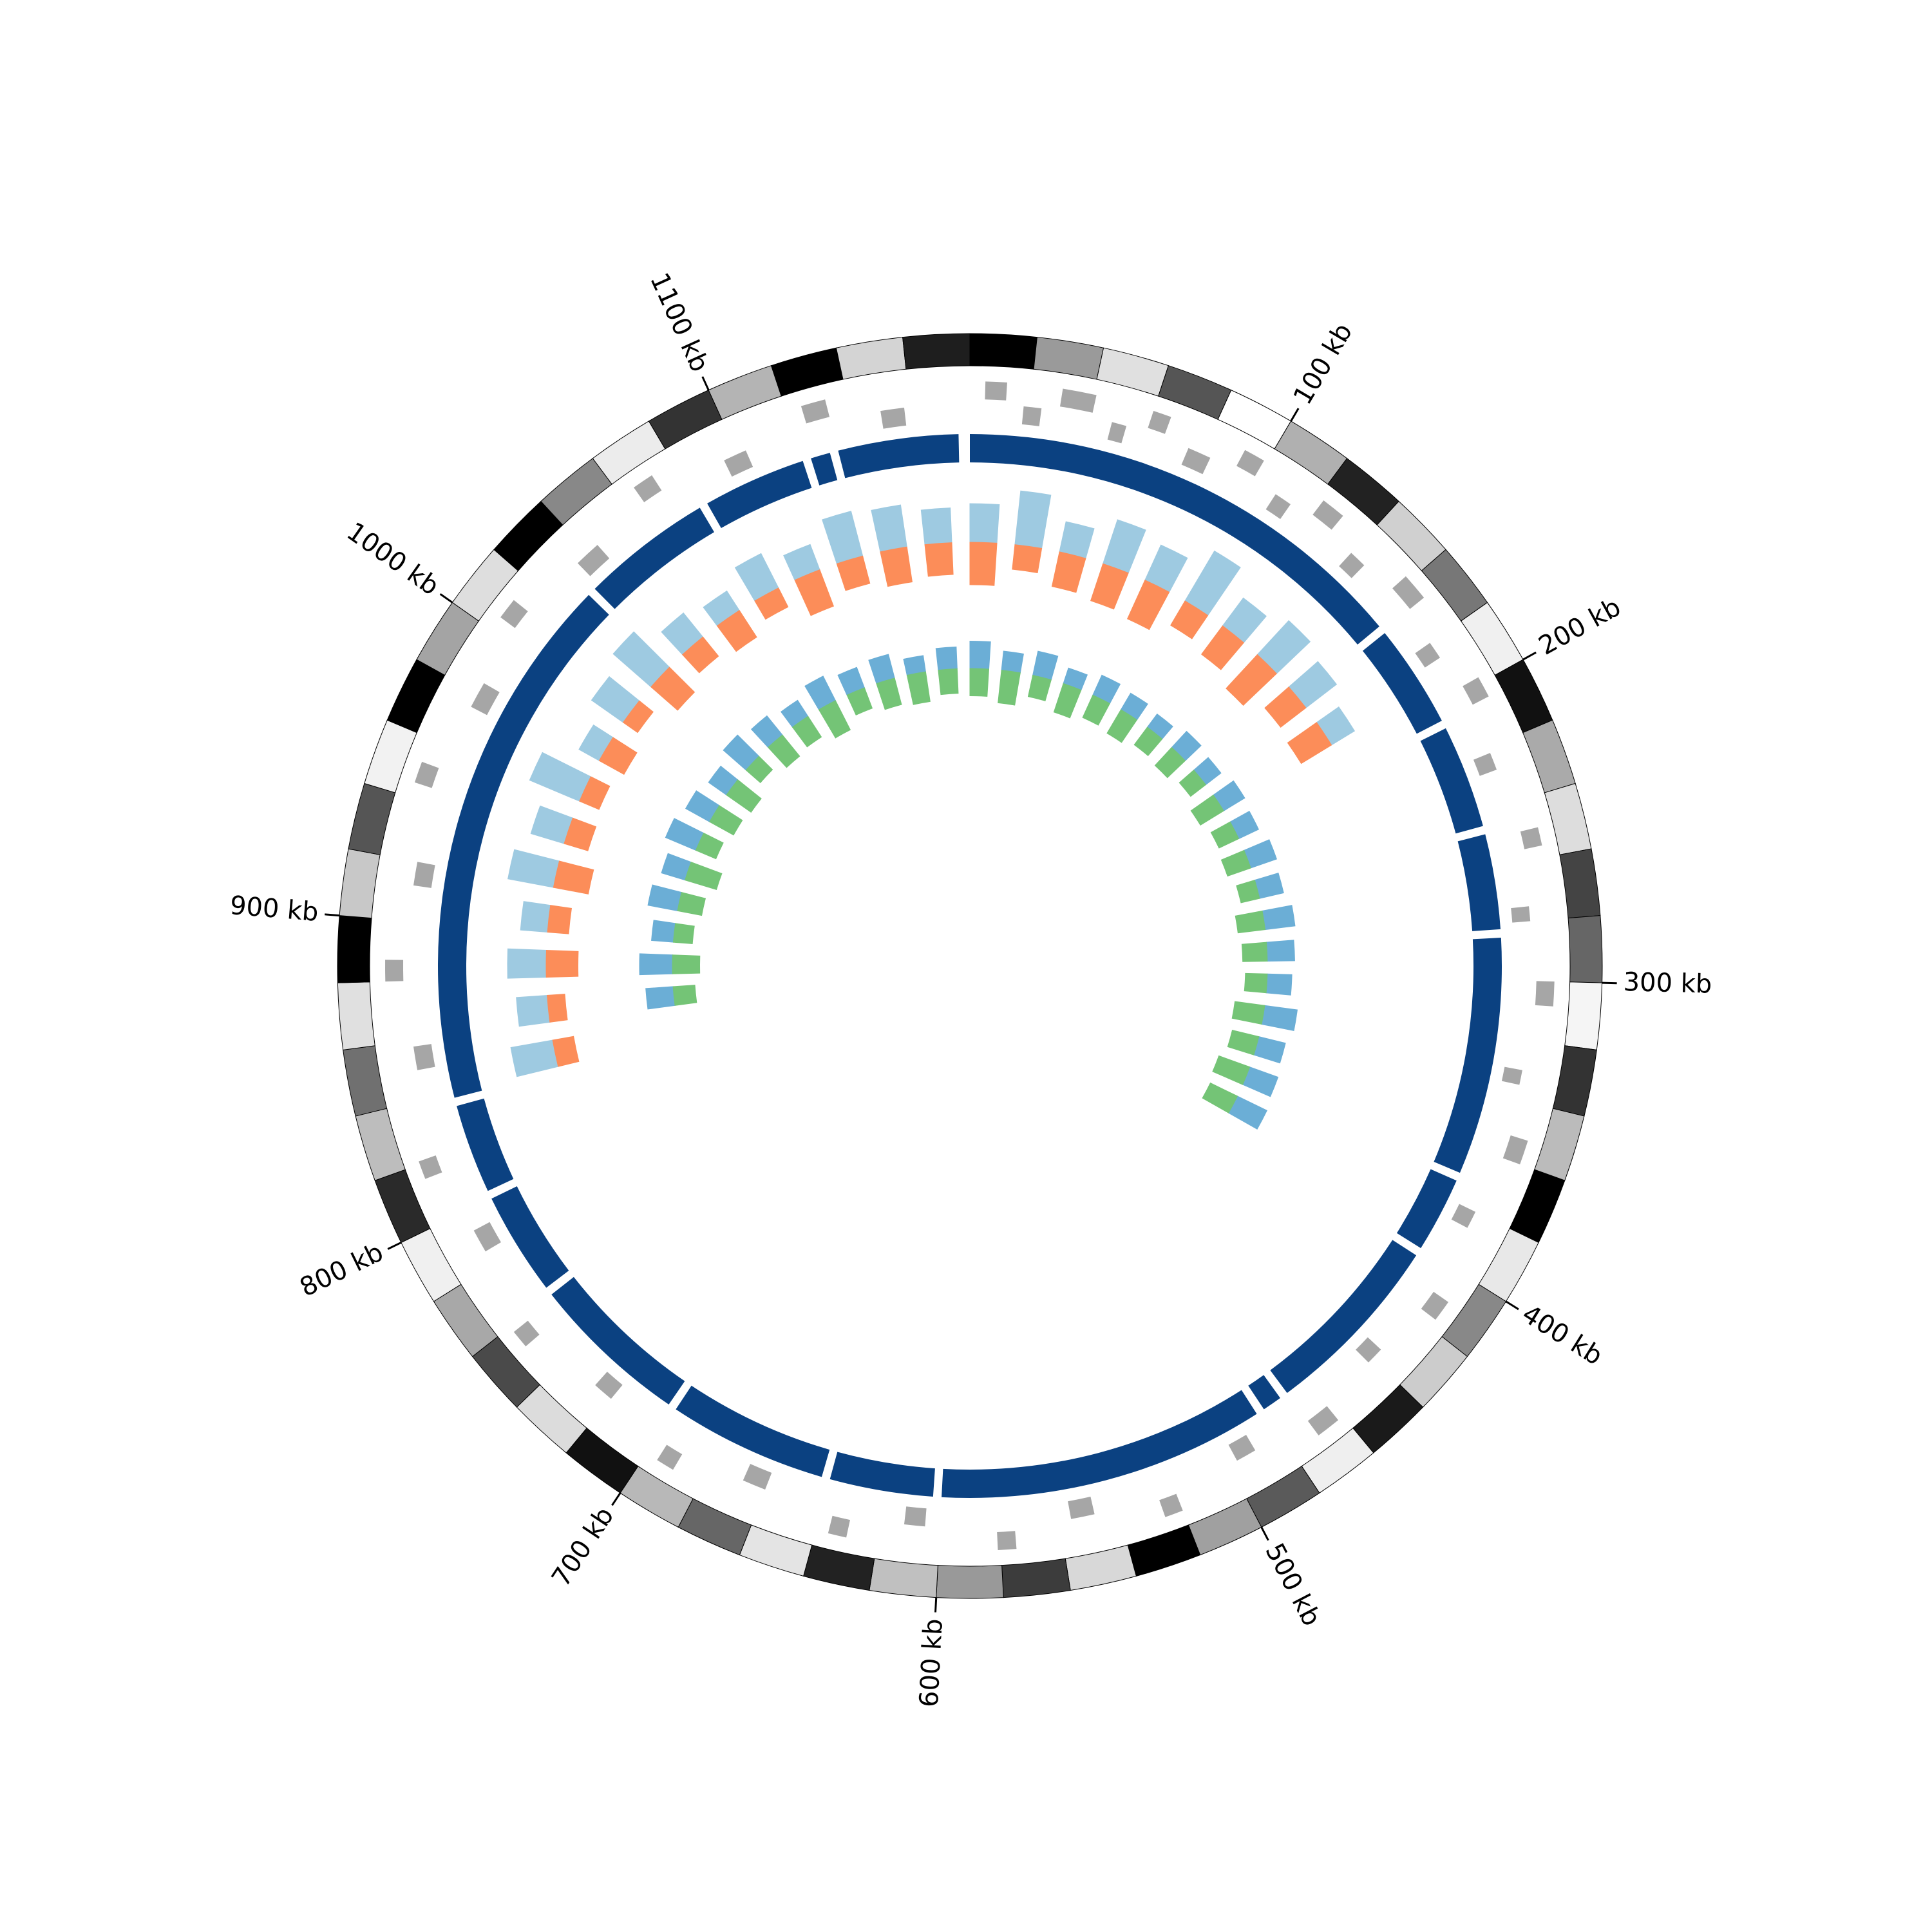 This screenshot has height=1932, width=1932. Describe the element at coordinates (1580, 626) in the screenshot. I see `tick-label: 200 kb` at that location.